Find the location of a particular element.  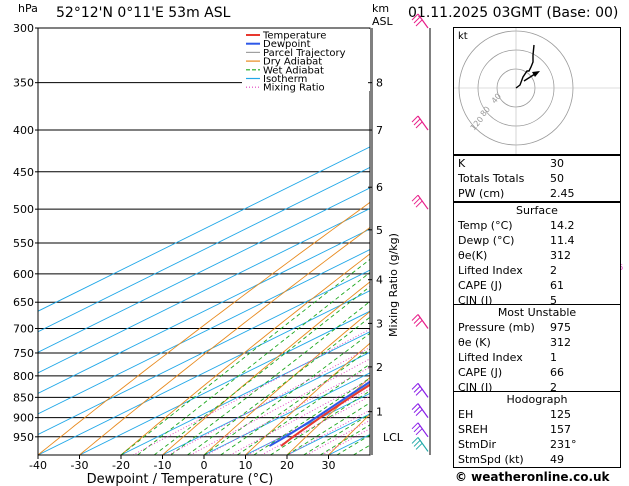

hodo-value: 157 is located at coordinates (560, 429).